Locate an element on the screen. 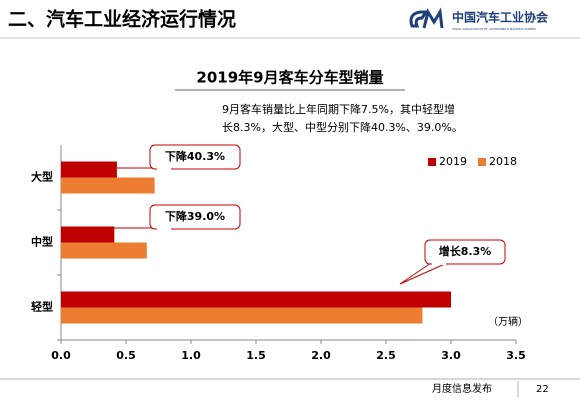  legend-label: 2018 is located at coordinates (503, 161).